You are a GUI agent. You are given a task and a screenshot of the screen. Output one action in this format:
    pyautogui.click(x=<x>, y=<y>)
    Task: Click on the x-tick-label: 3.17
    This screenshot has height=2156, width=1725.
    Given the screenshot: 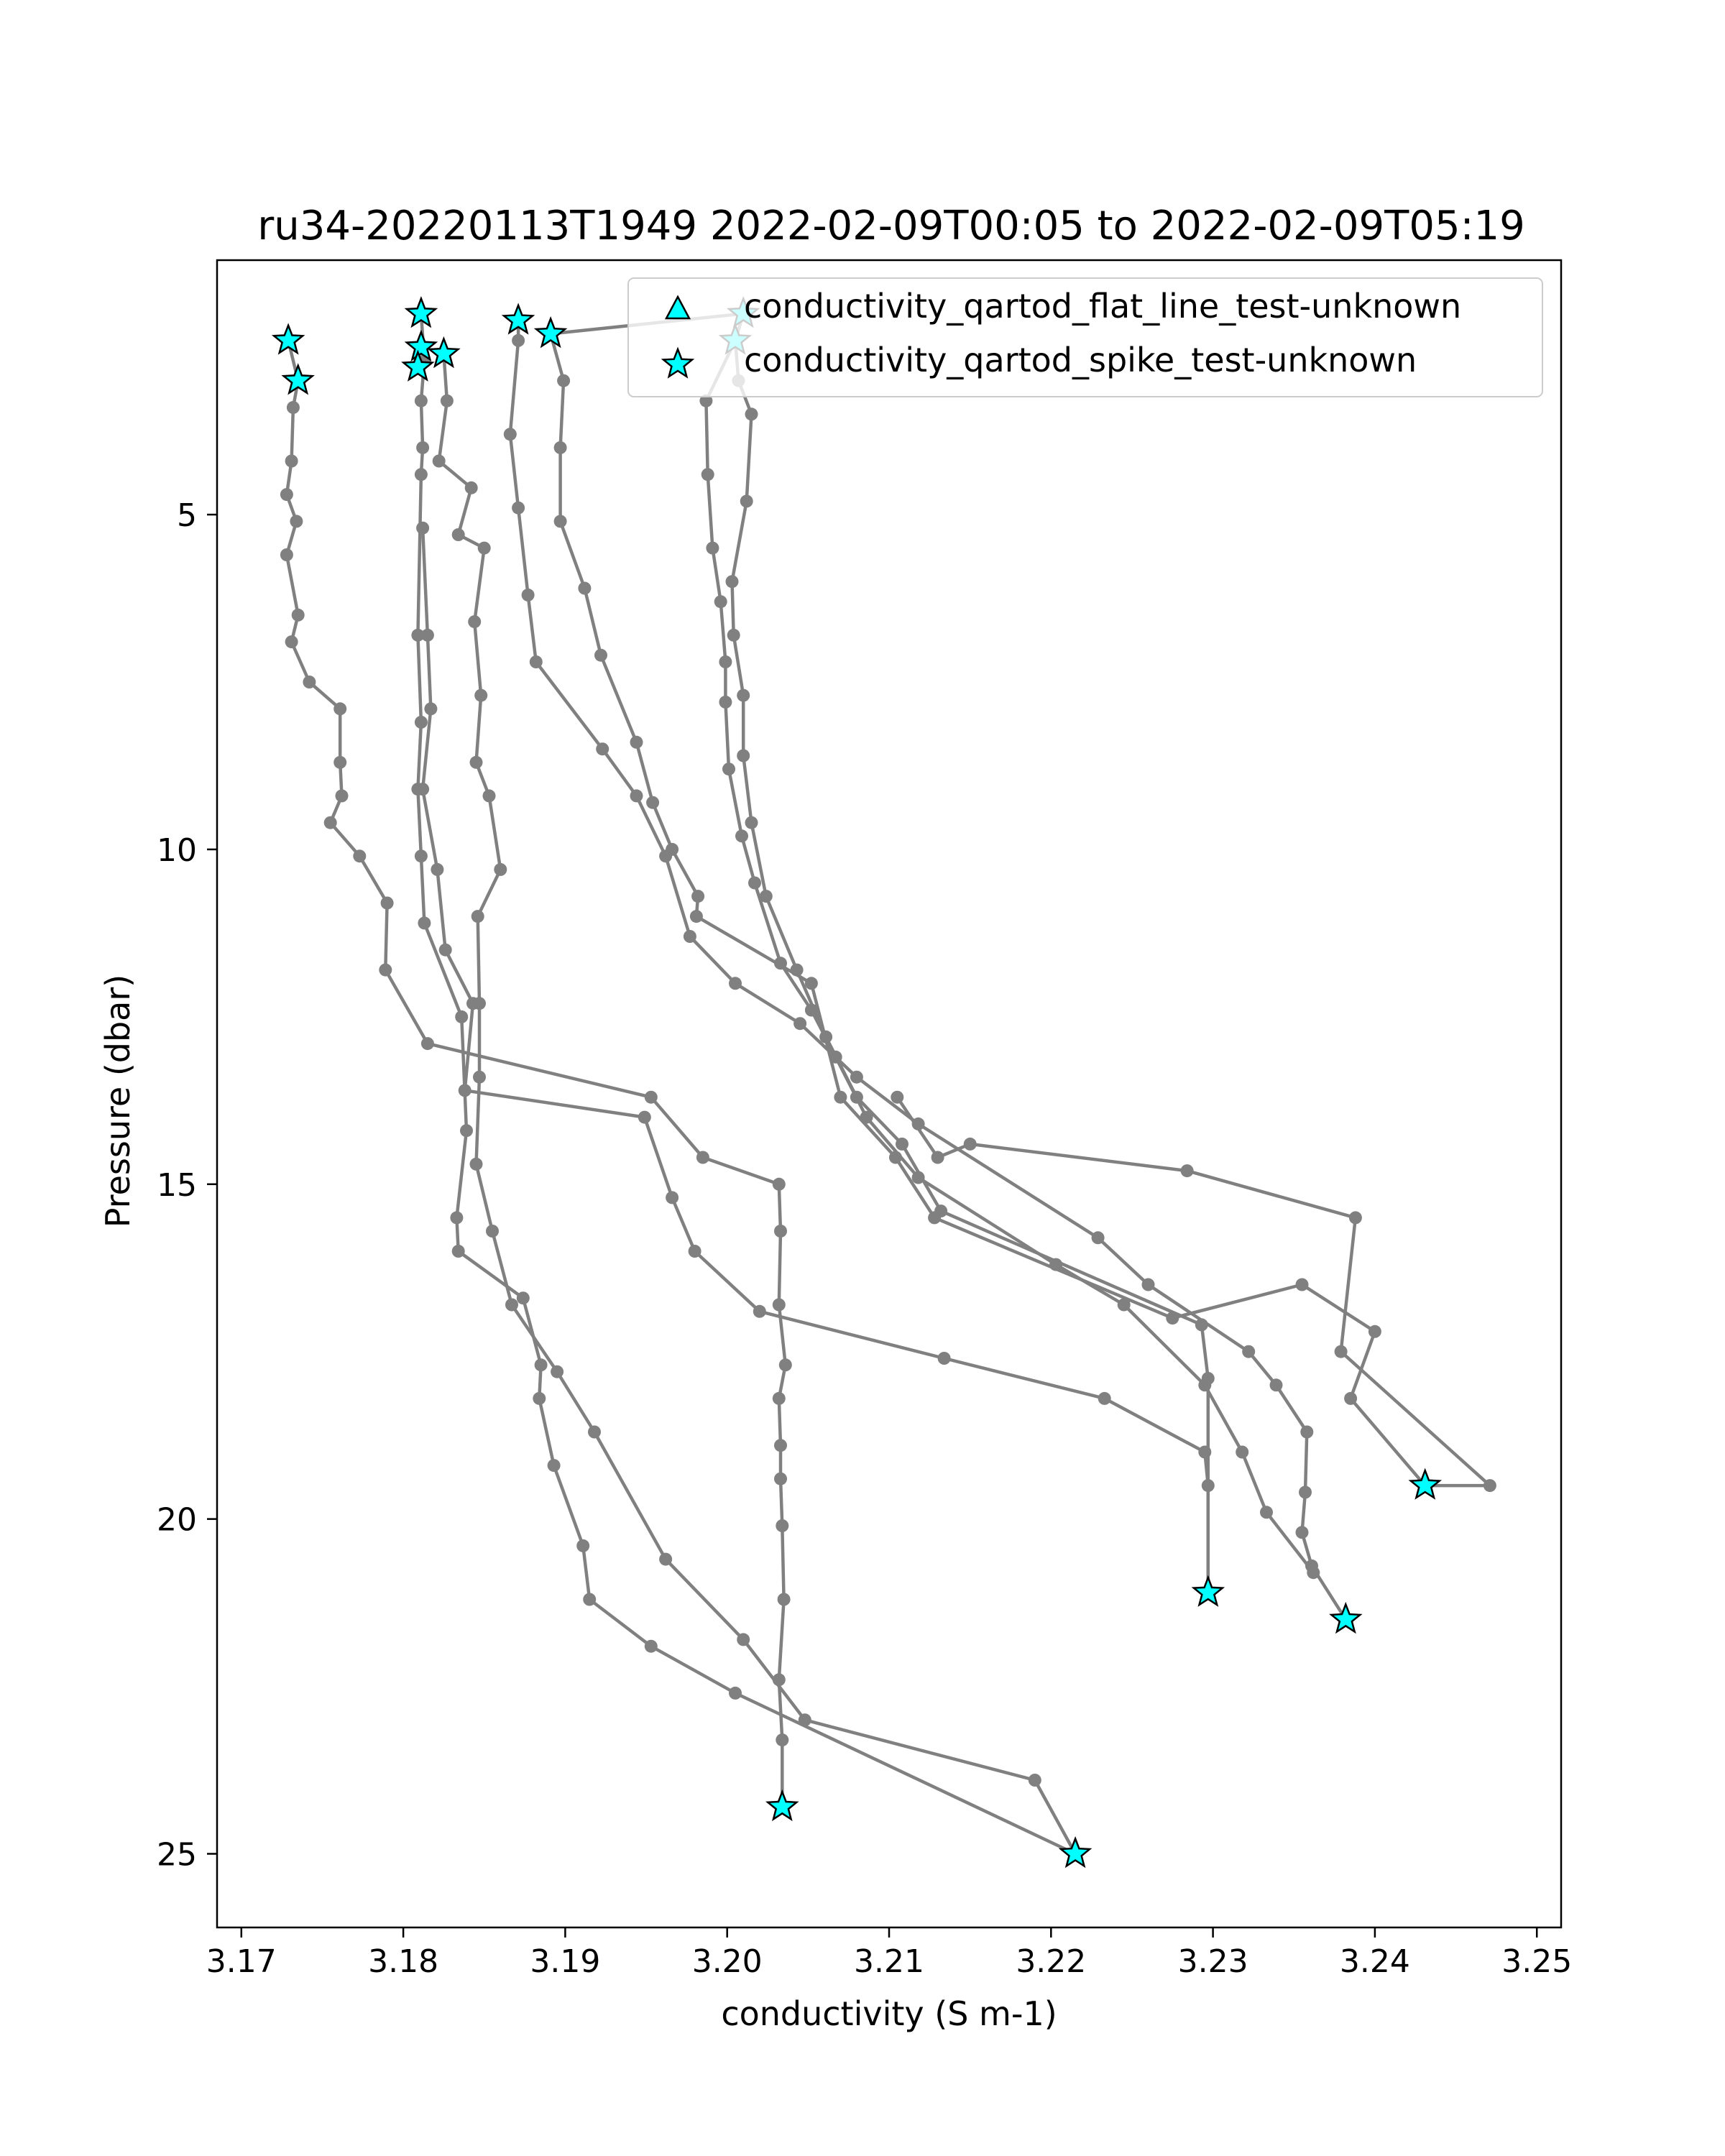 What is the action you would take?
    pyautogui.click(x=241, y=1961)
    